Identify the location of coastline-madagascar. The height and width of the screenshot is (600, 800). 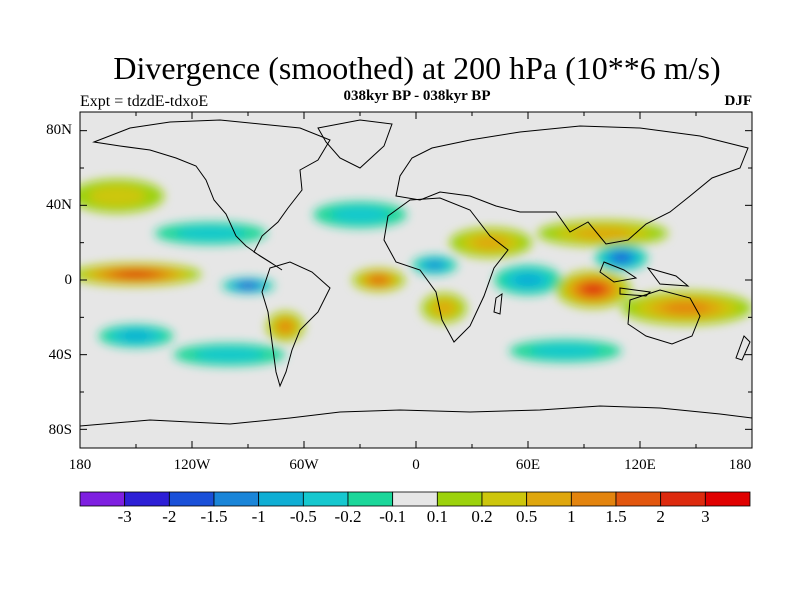
(498, 303).